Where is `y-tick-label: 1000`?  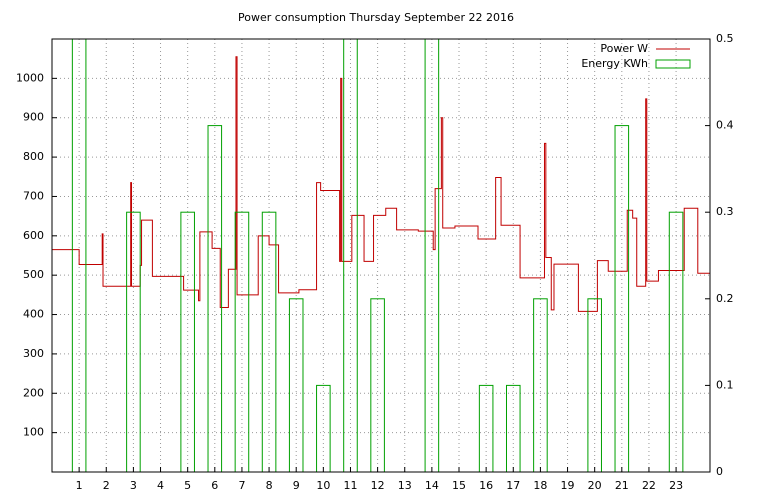
y-tick-label: 1000 is located at coordinates (30, 77).